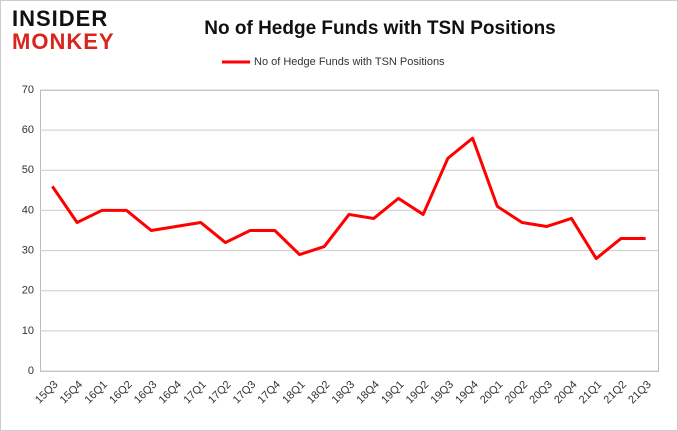 The width and height of the screenshot is (678, 431). I want to click on chart-title: No of Hedge Funds with TSN Positions, so click(380, 28).